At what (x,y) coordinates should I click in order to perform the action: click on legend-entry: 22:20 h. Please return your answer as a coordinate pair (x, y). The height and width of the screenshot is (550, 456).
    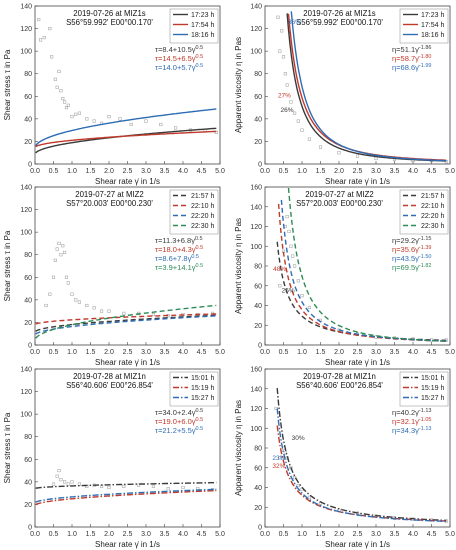
    Looking at the image, I should click on (202, 216).